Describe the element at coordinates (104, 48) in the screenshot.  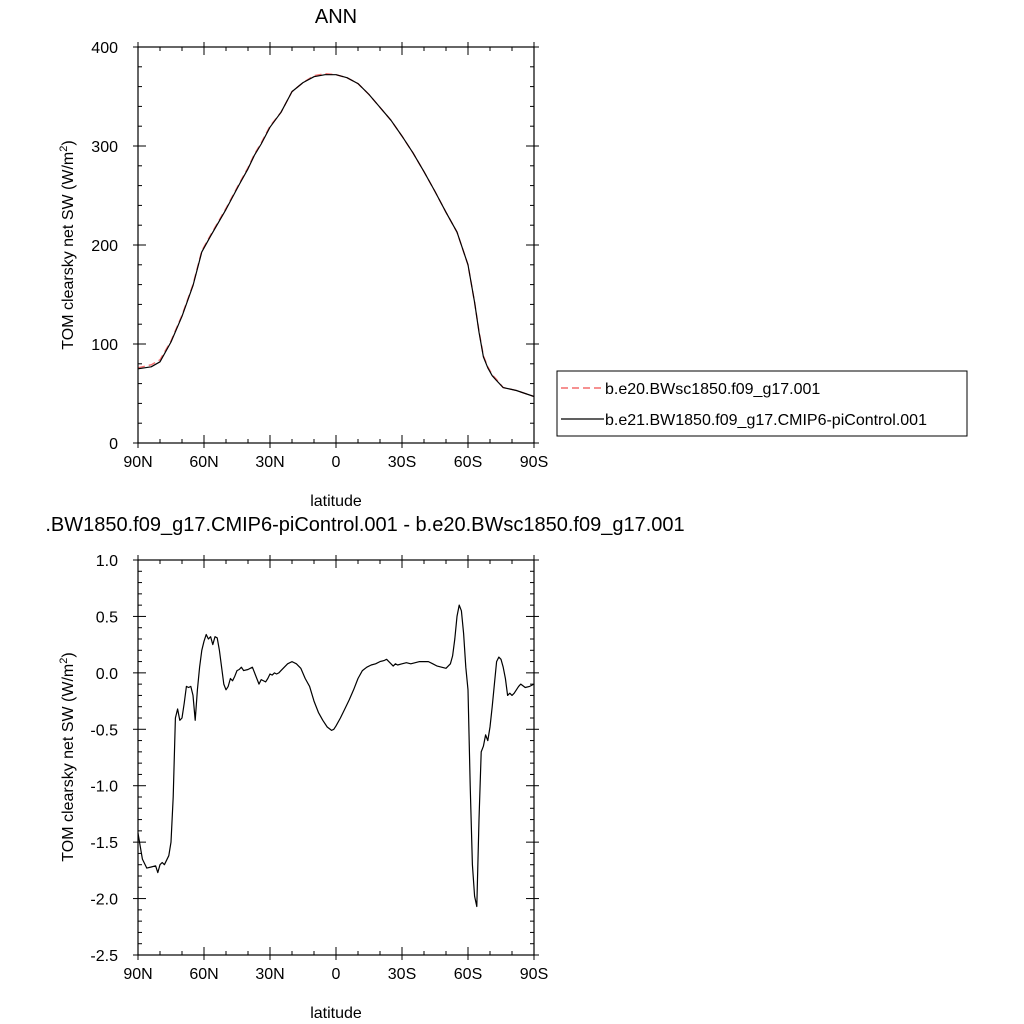
I see `chart-top-ytick-label: 400` at that location.